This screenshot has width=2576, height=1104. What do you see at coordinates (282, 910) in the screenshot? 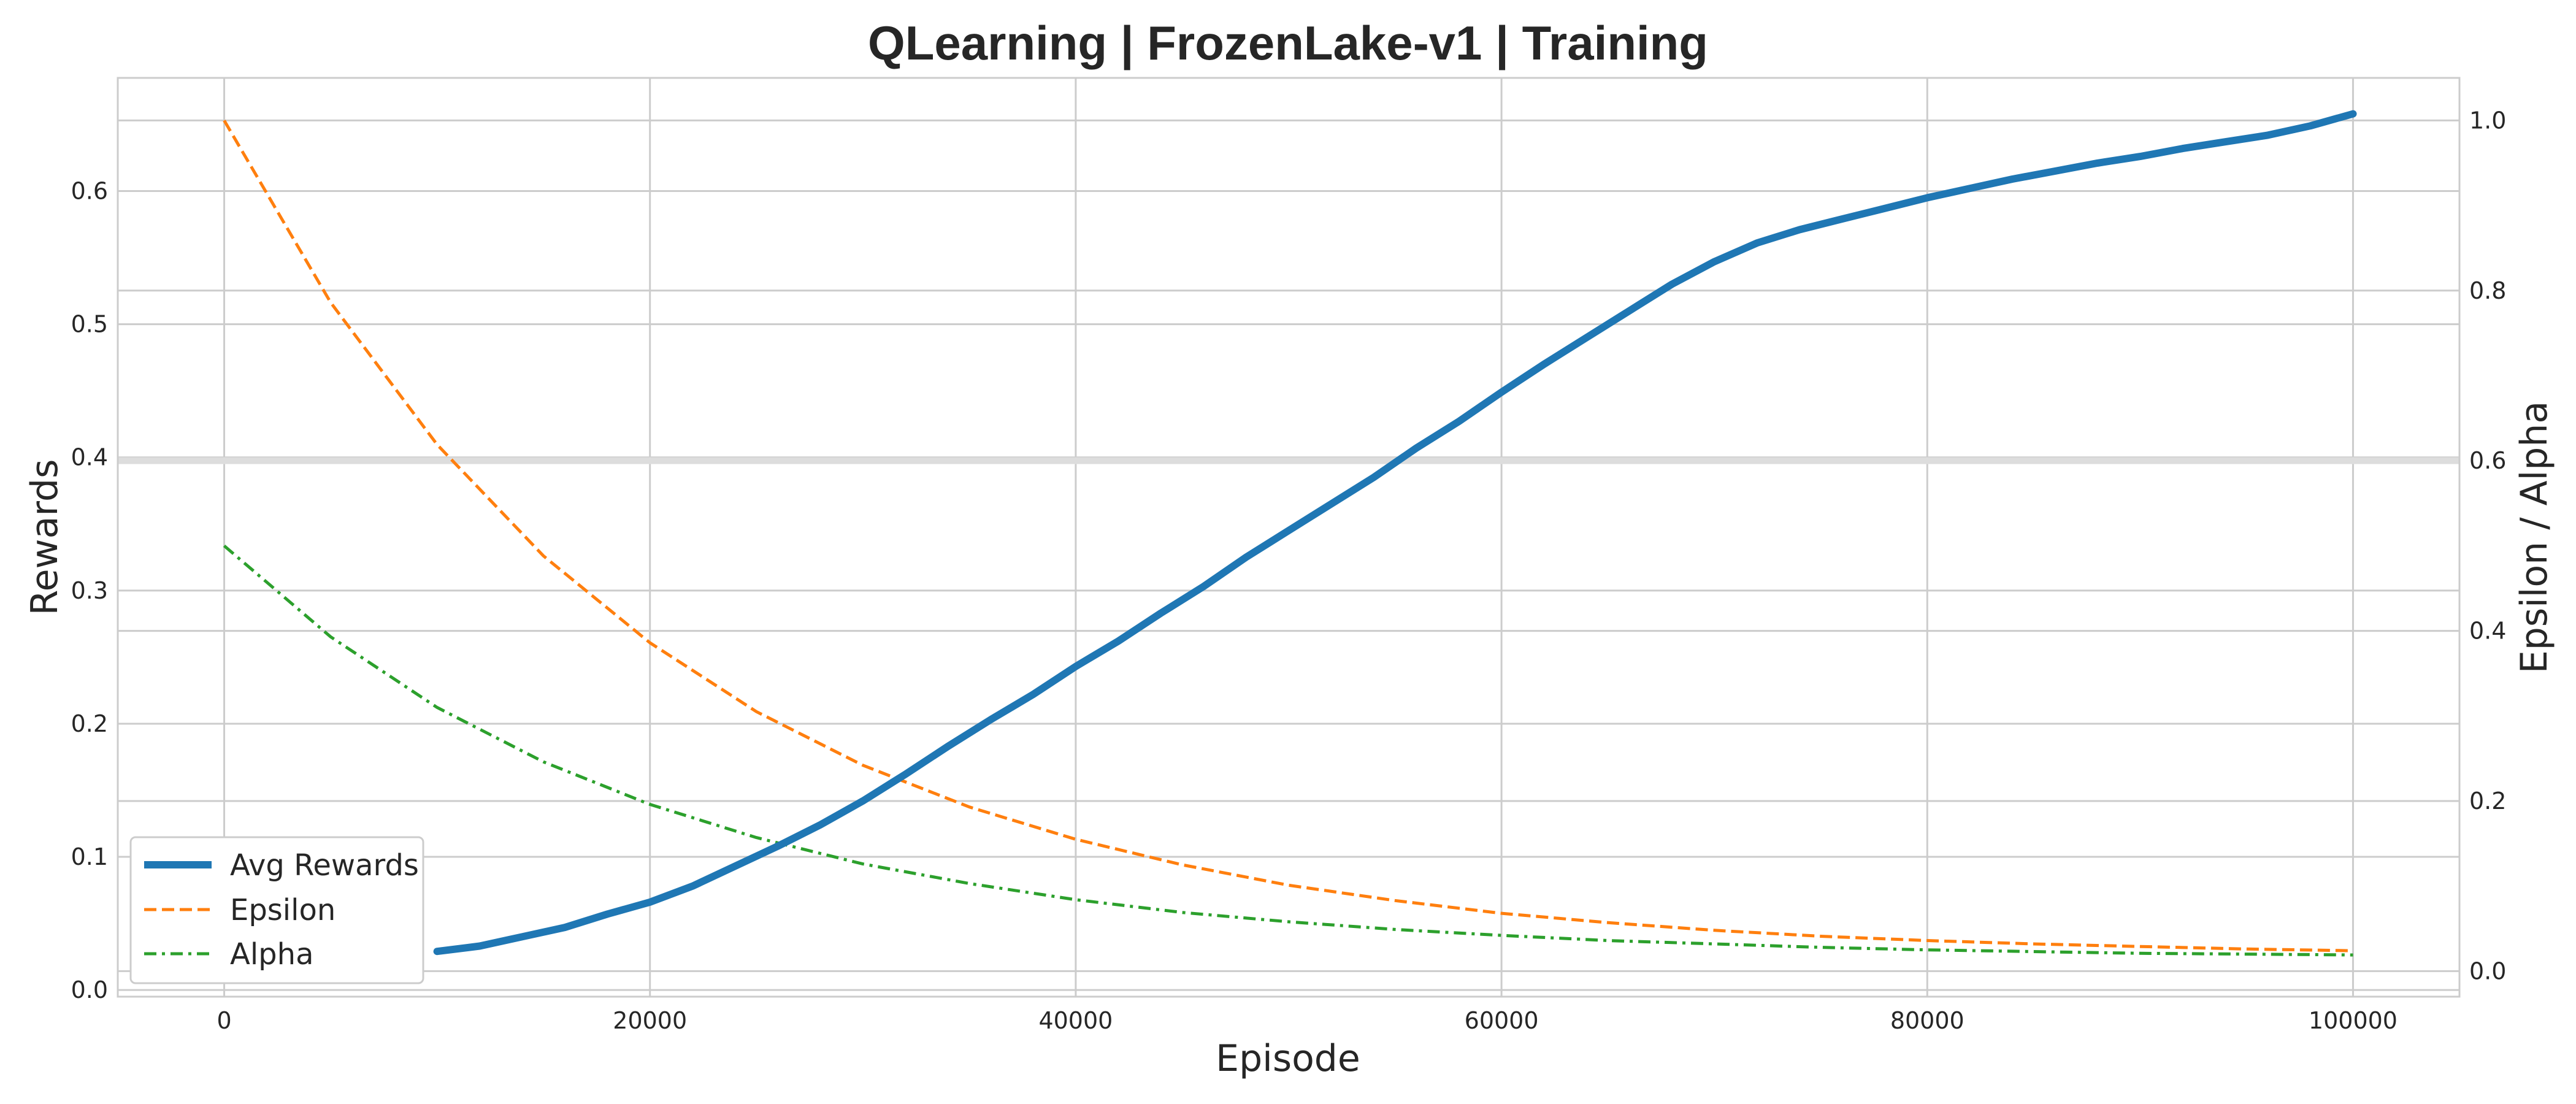
I see `legend-label-epsilon: Epsilon` at bounding box center [282, 910].